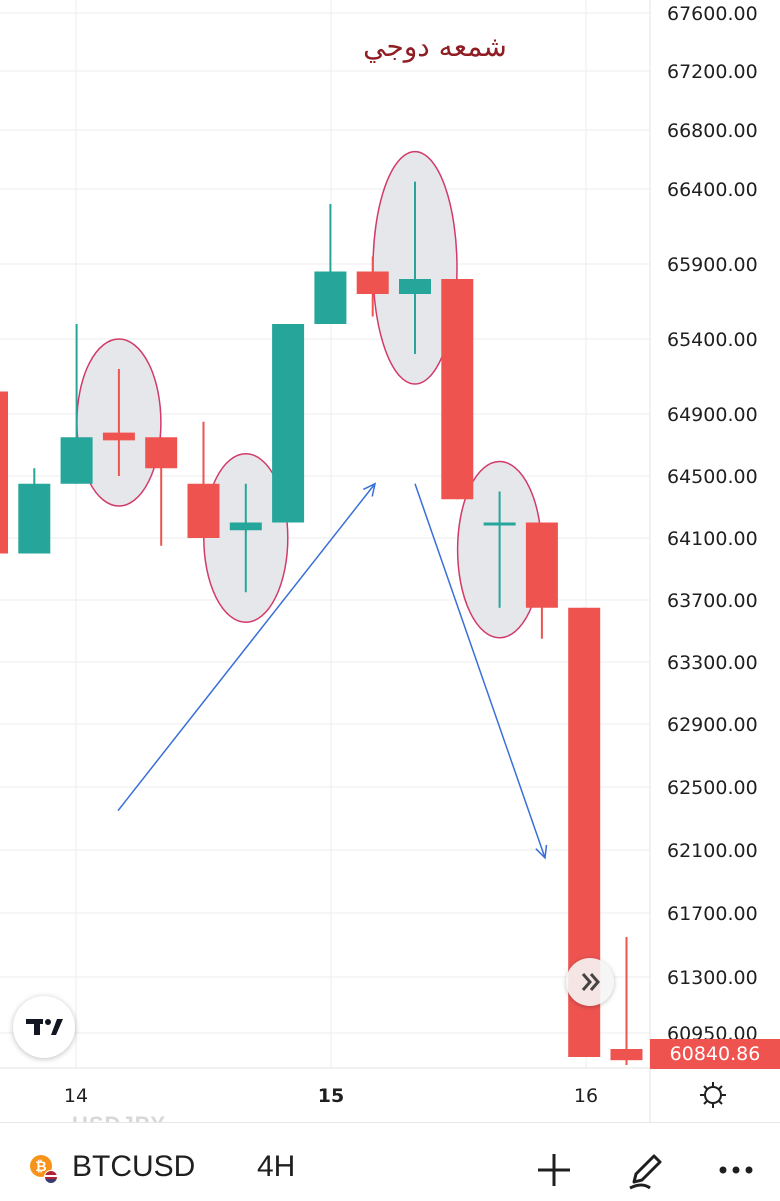 Image resolution: width=780 pixels, height=1201 pixels. What do you see at coordinates (44, 1027) in the screenshot?
I see `tradingview-logo-icon` at bounding box center [44, 1027].